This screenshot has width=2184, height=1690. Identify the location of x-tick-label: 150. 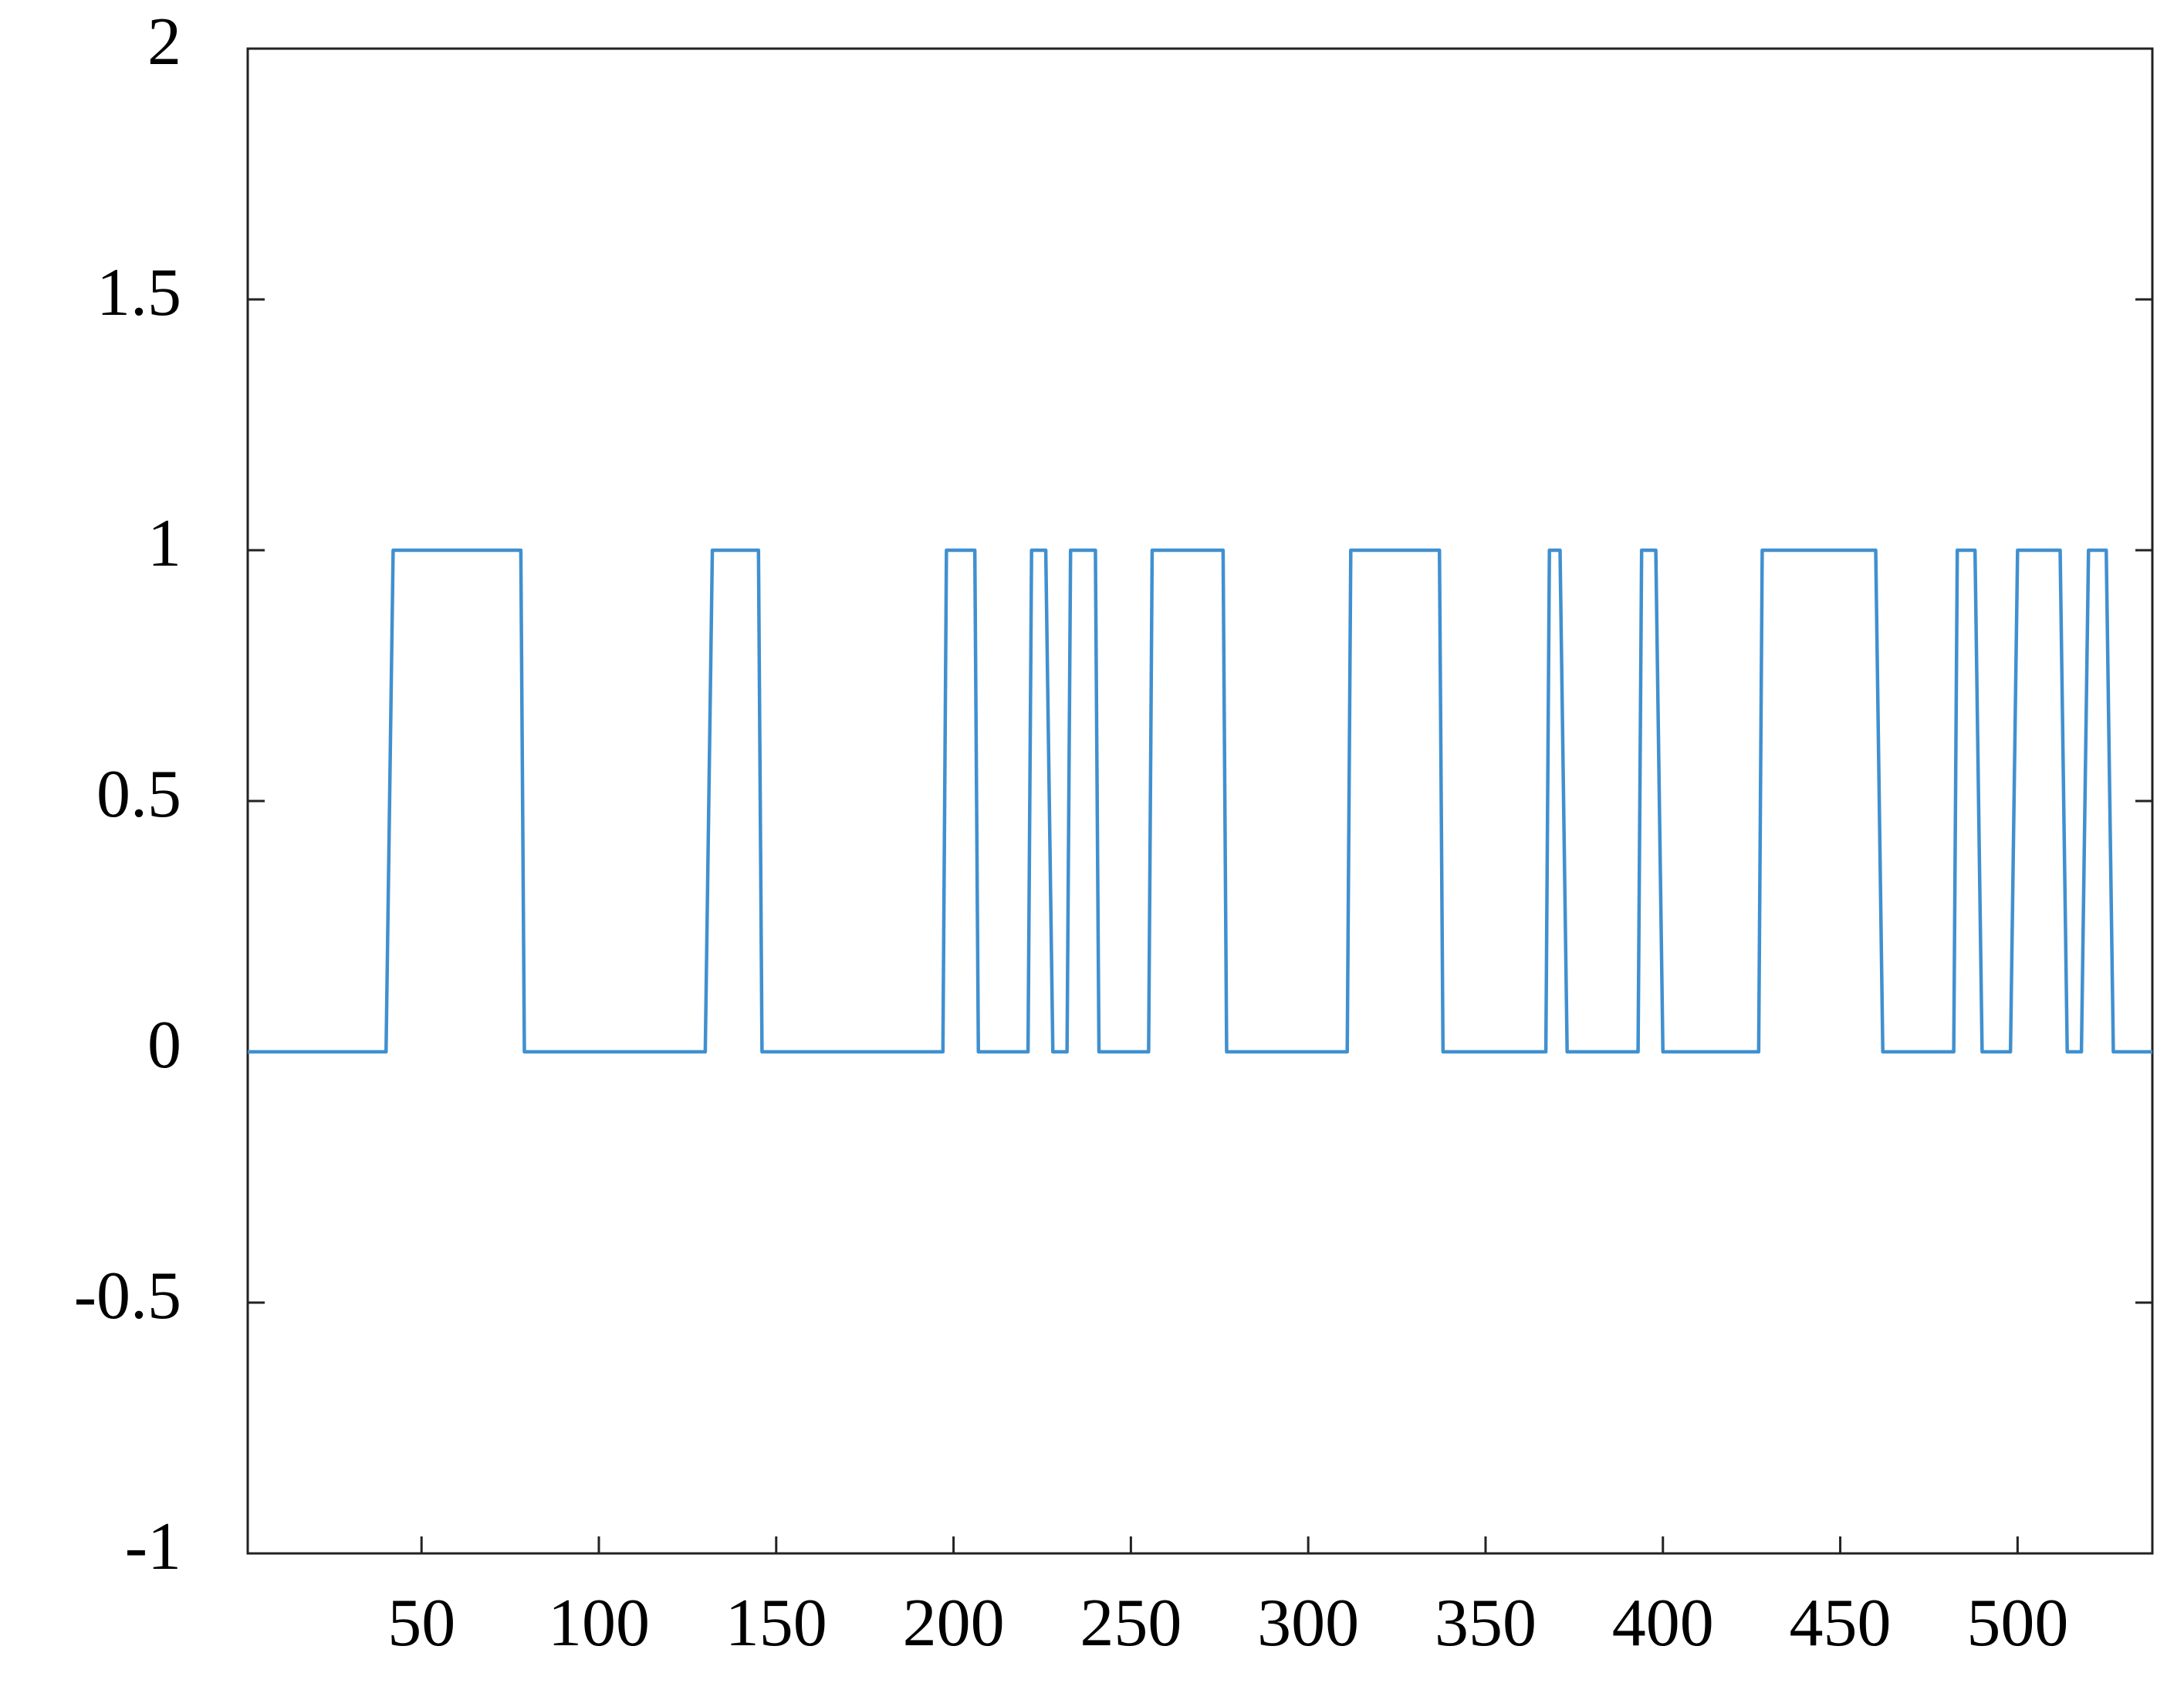
(776, 1623).